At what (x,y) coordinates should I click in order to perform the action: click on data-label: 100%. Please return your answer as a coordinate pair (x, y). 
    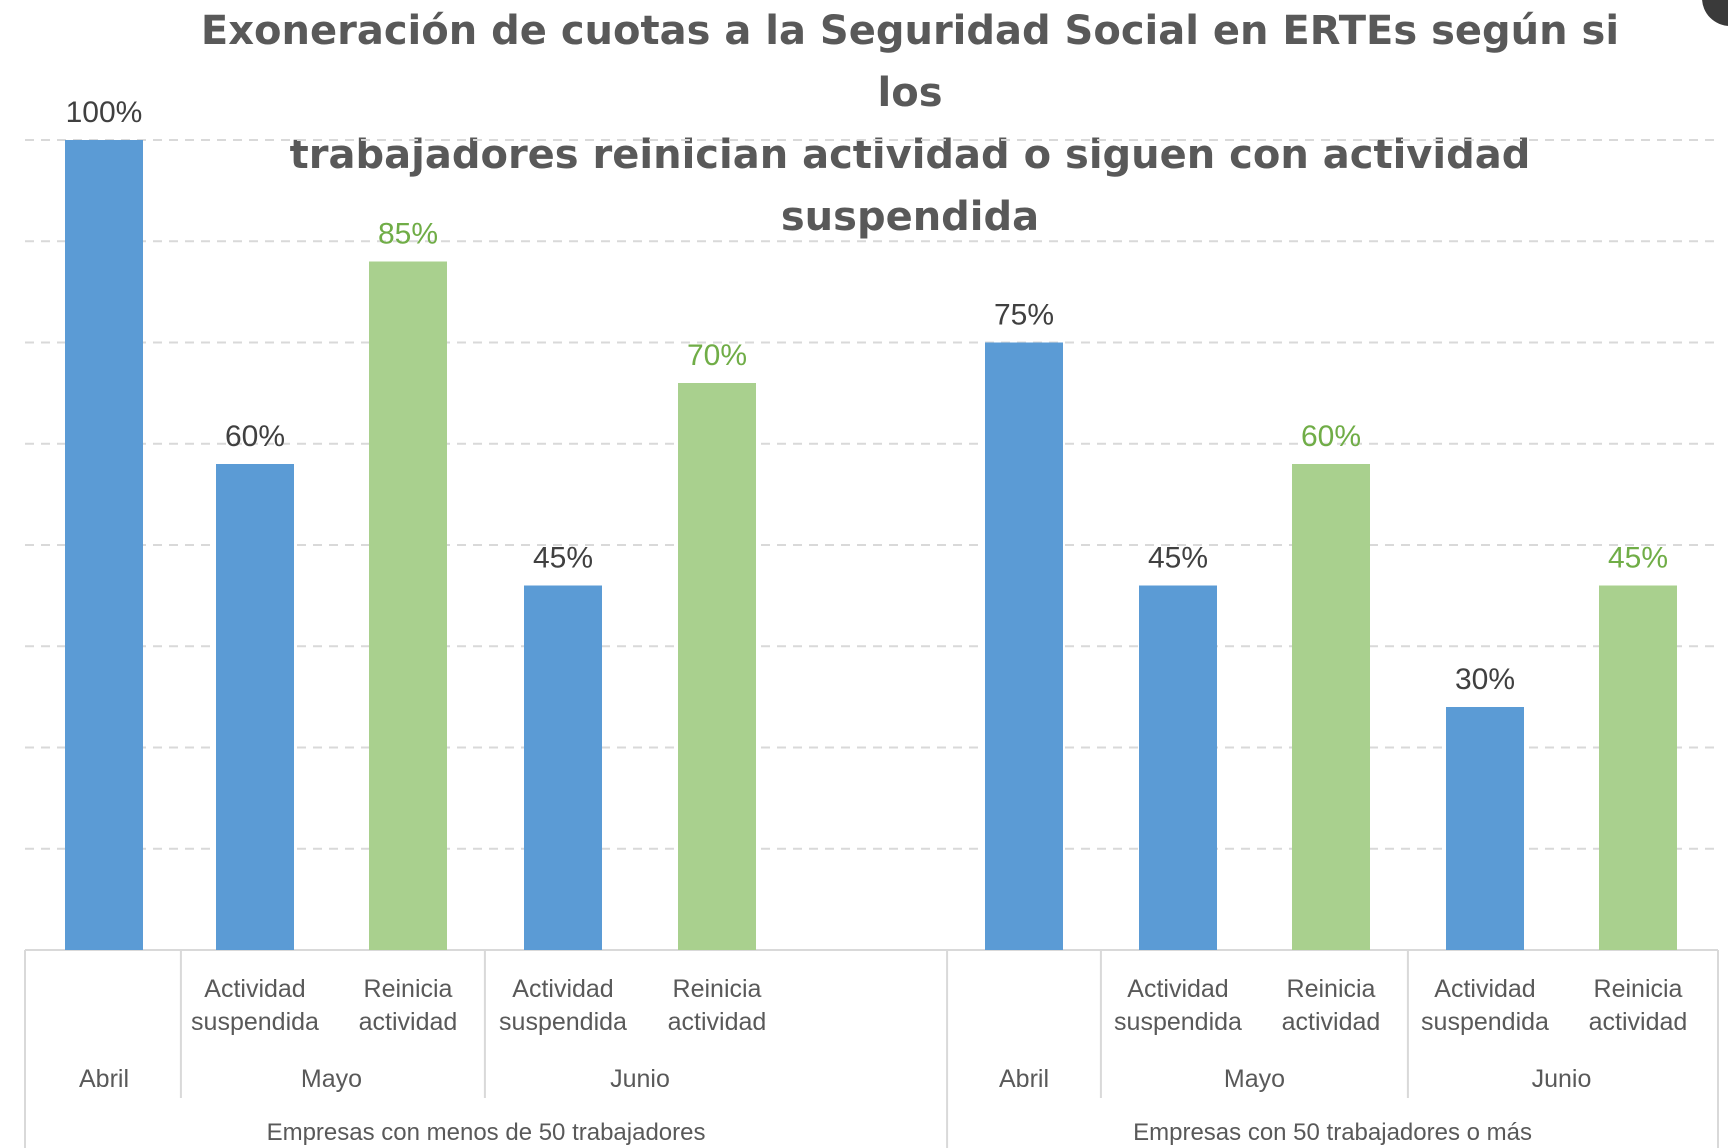
    Looking at the image, I should click on (104, 112).